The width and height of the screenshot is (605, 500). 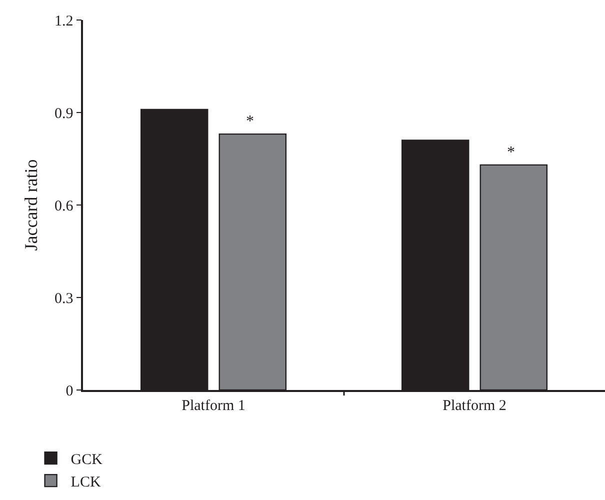 I want to click on y-tick-label: 0.9, so click(x=64, y=114).